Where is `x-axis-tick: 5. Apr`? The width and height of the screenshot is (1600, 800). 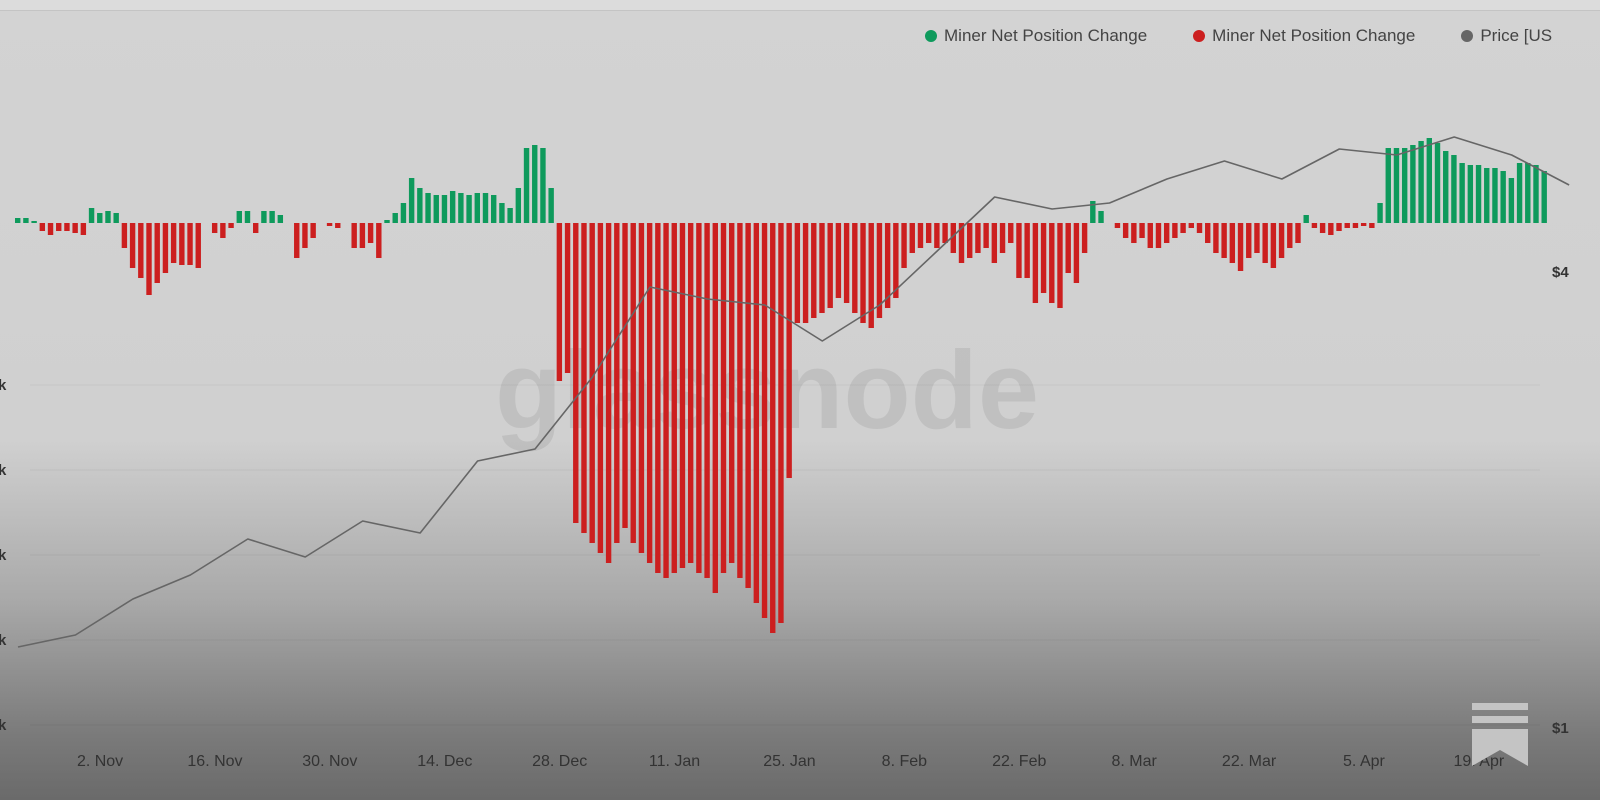 x-axis-tick: 5. Apr is located at coordinates (1364, 761).